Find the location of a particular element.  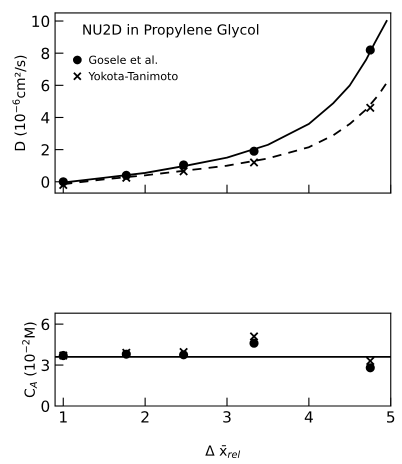

y-tick-label: 4 is located at coordinates (45, 118).